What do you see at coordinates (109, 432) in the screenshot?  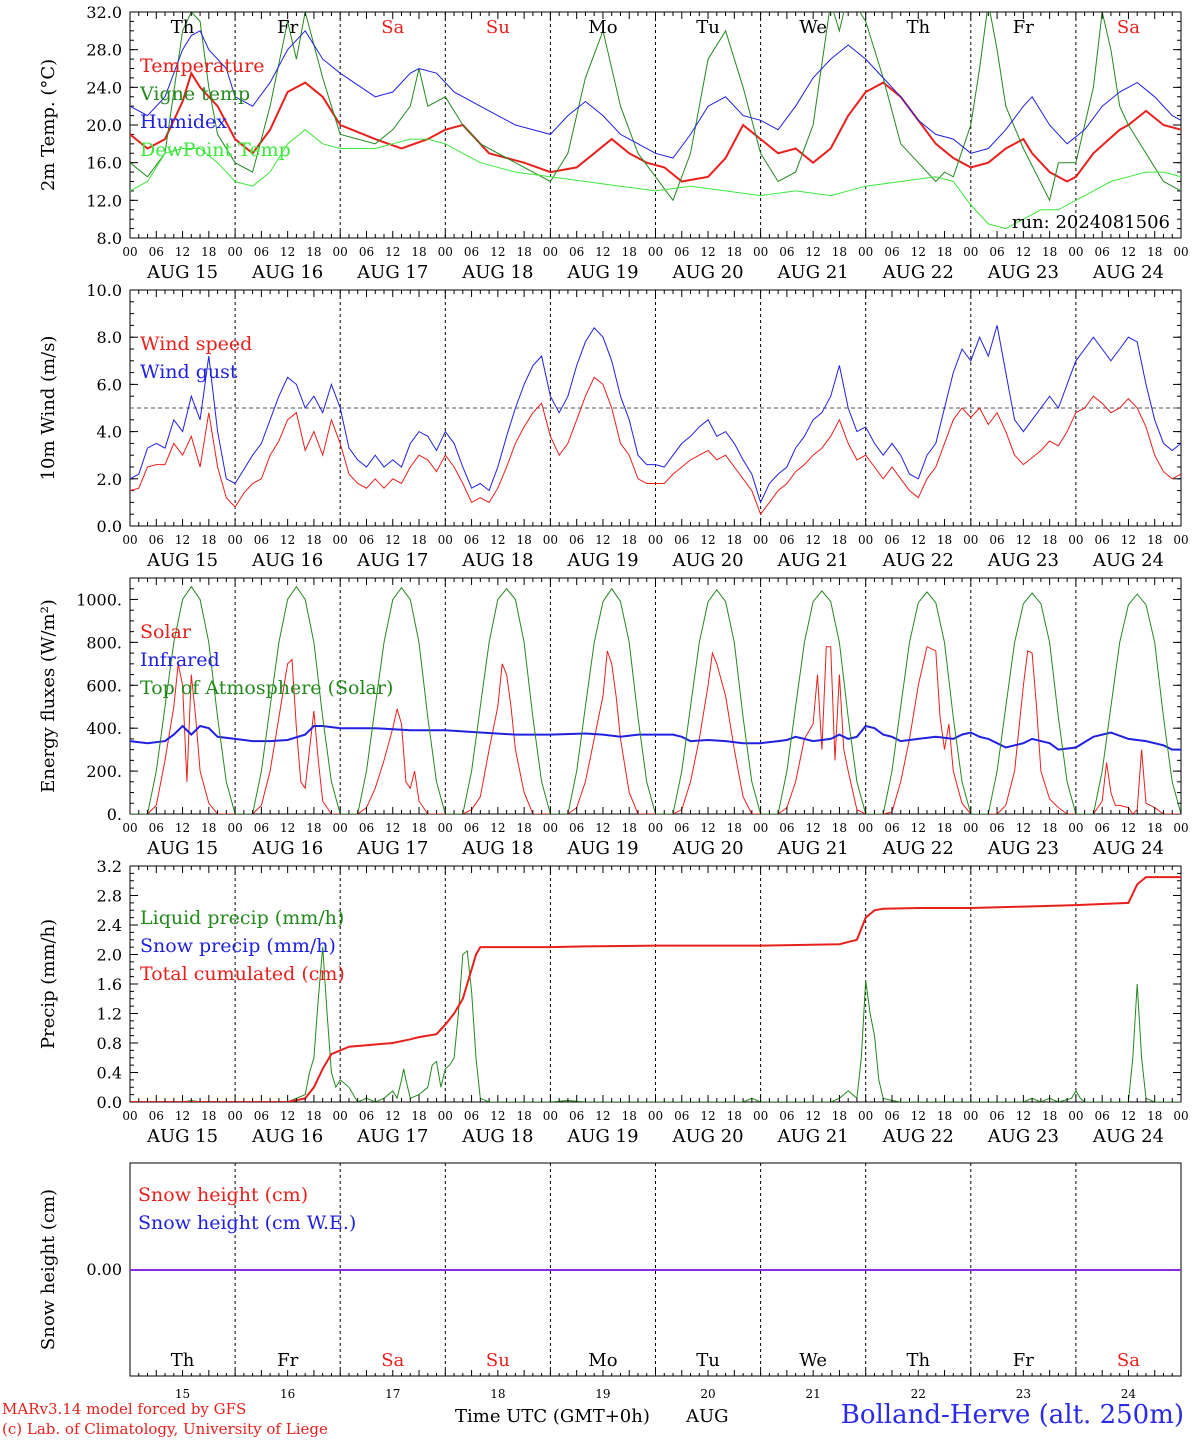 I see `y-tick-label: 4.0` at bounding box center [109, 432].